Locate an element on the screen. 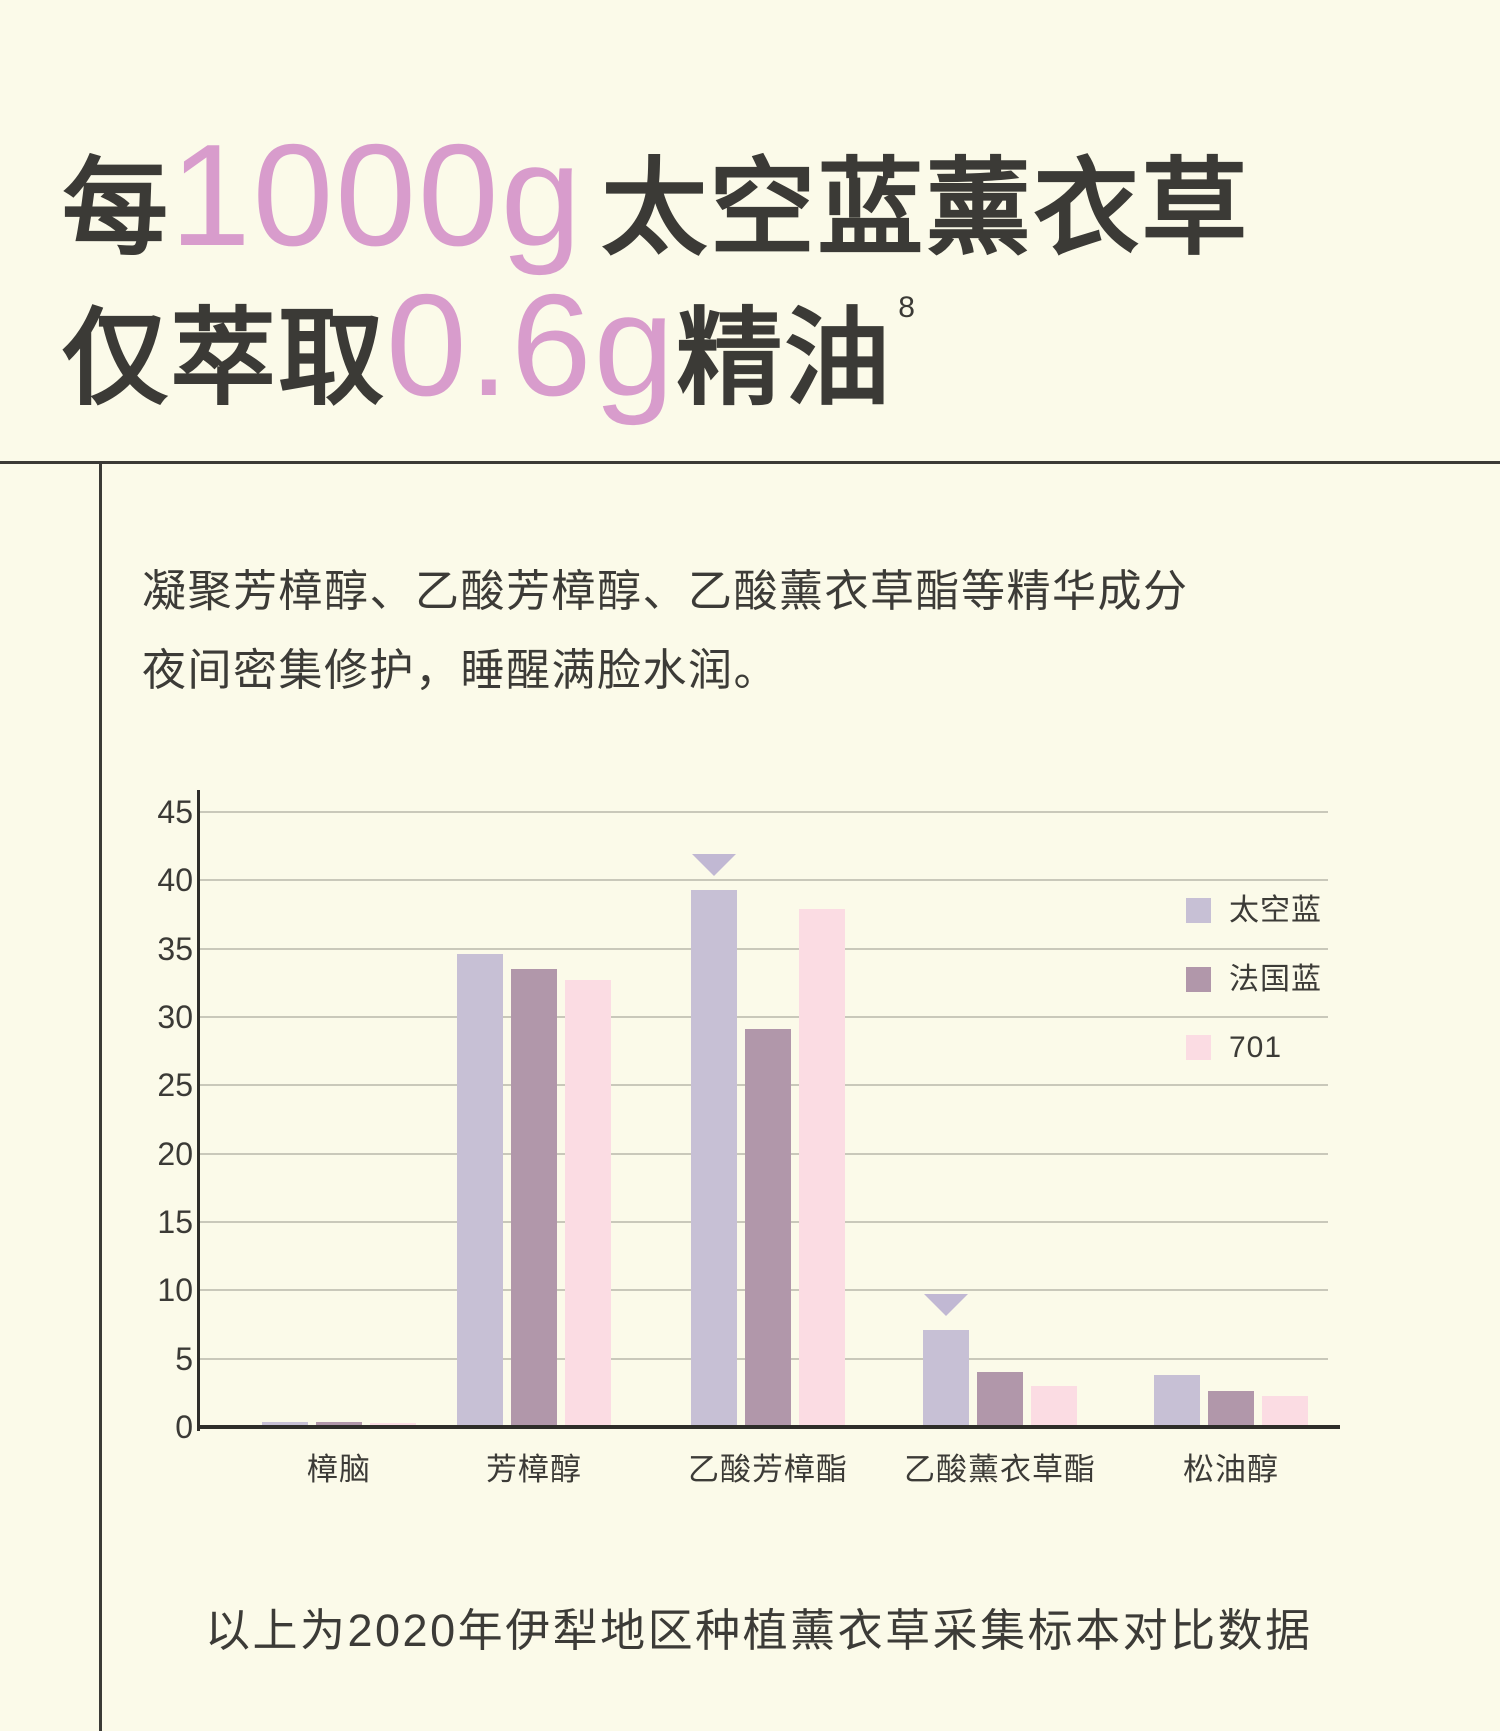 This screenshot has width=1500, height=1731. y-axis-tick-label: 5 is located at coordinates (184, 1358).